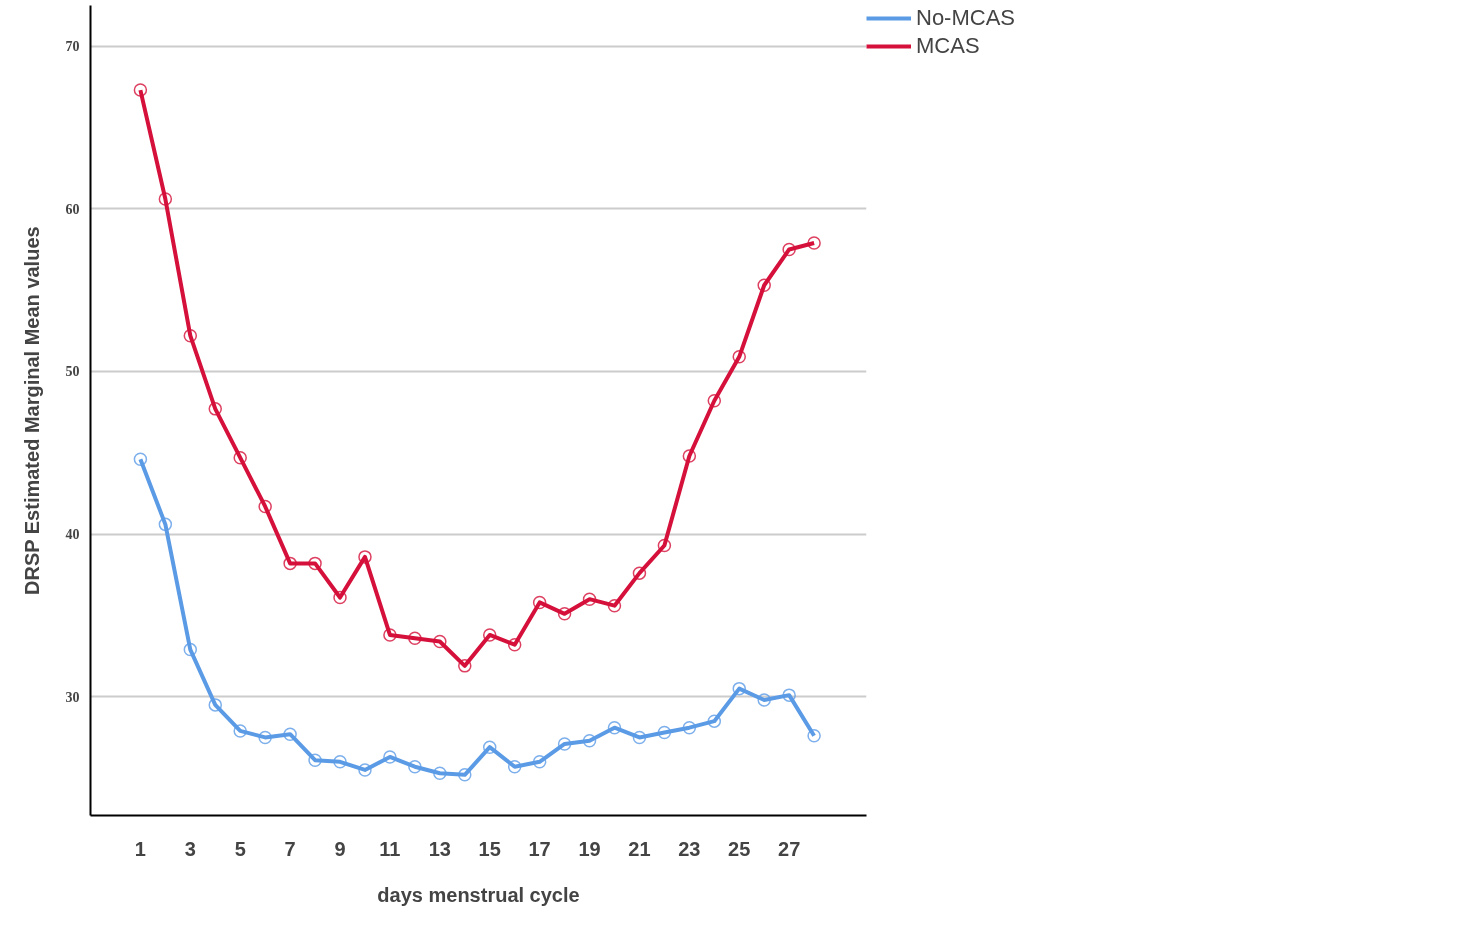 The width and height of the screenshot is (1479, 932). I want to click on x-tick-label: 23, so click(689, 848).